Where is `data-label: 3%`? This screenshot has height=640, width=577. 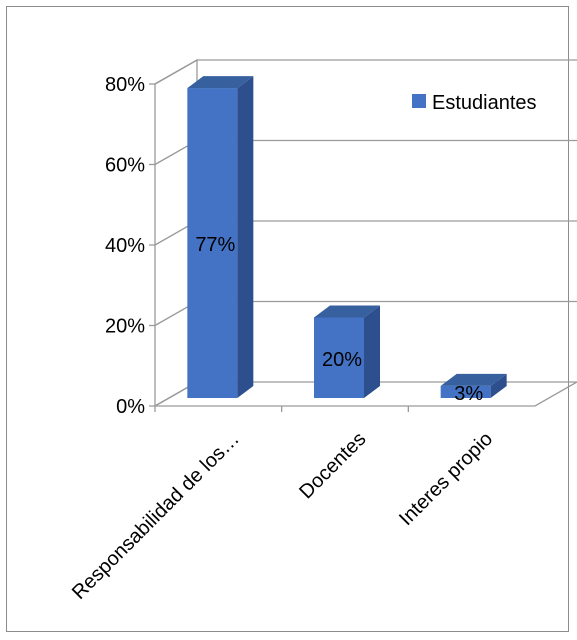 data-label: 3% is located at coordinates (468, 394).